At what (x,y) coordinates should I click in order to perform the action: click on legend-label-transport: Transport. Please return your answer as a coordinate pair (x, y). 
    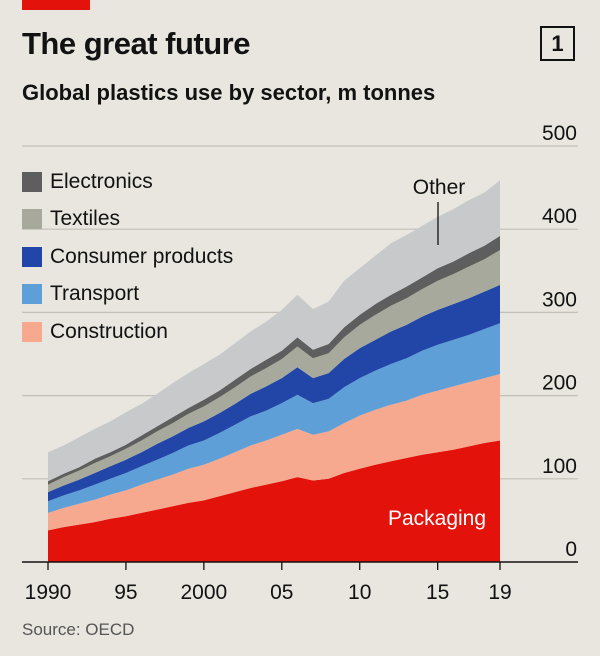
    Looking at the image, I should click on (95, 294).